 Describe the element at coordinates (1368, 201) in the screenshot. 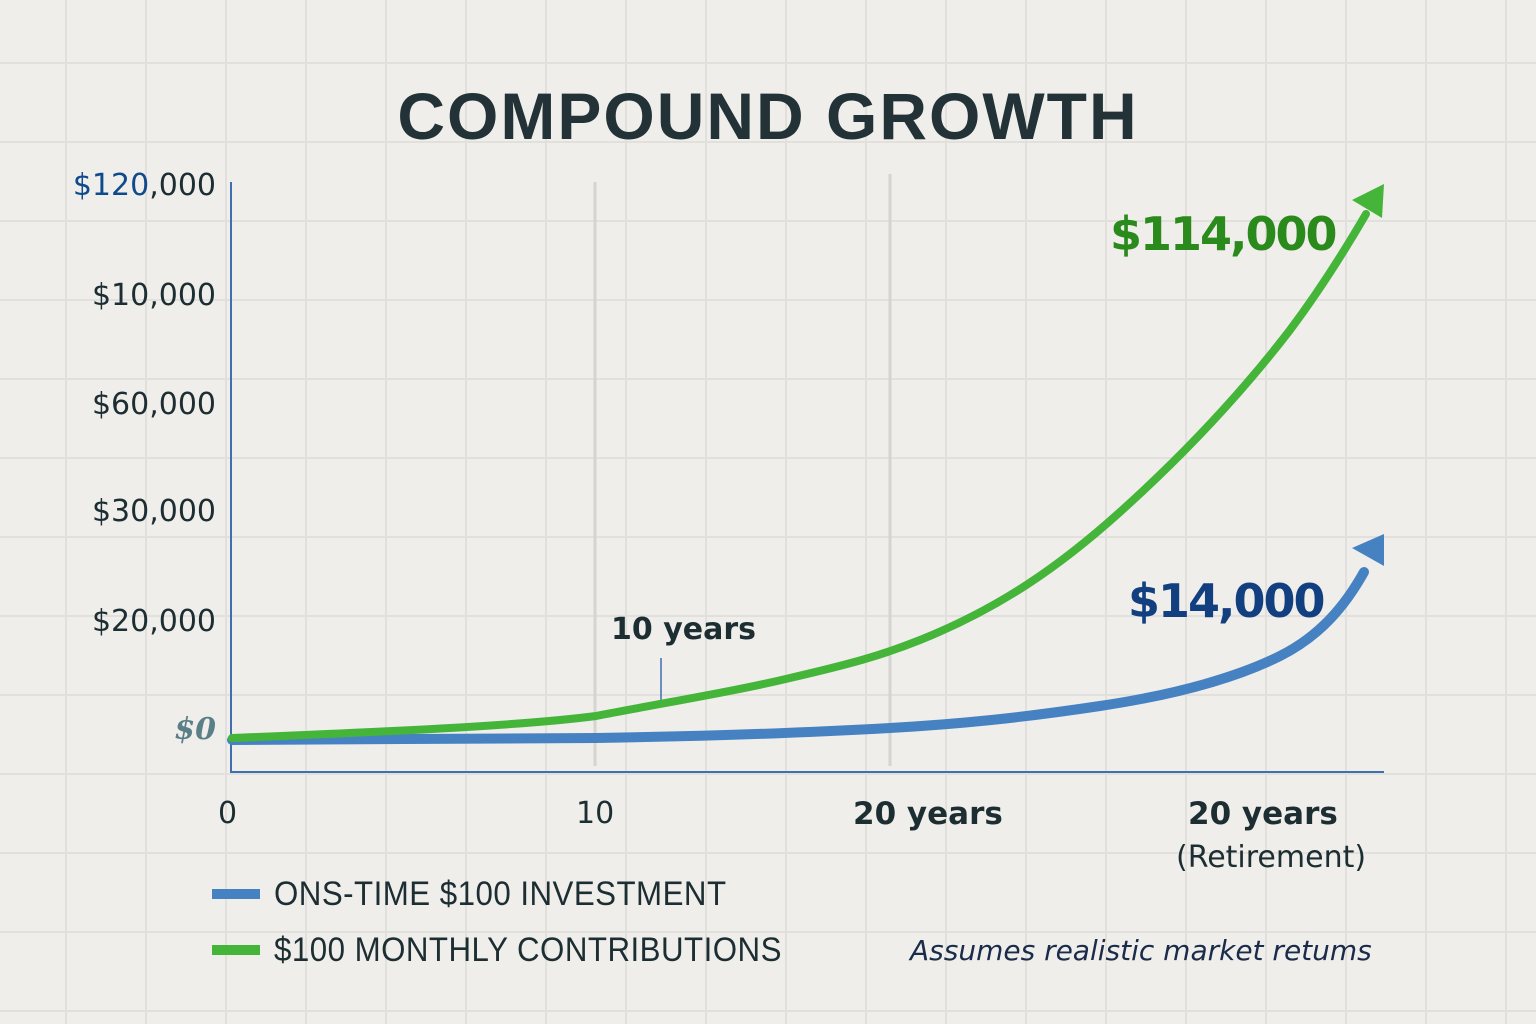

I see `monthly-arrowhead-icon` at that location.